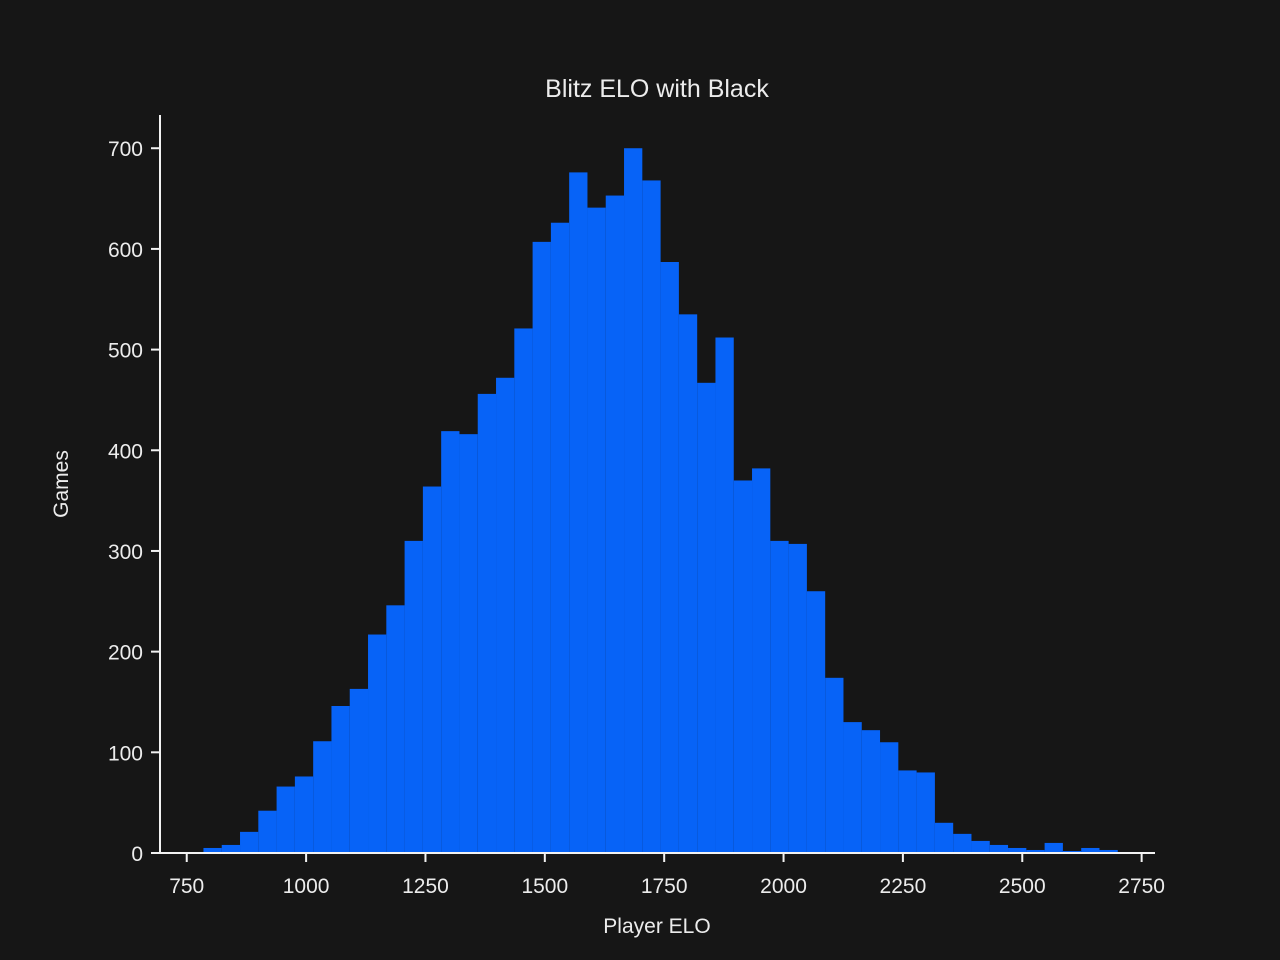 The width and height of the screenshot is (1280, 960). I want to click on x-tick-label: 2000, so click(783, 886).